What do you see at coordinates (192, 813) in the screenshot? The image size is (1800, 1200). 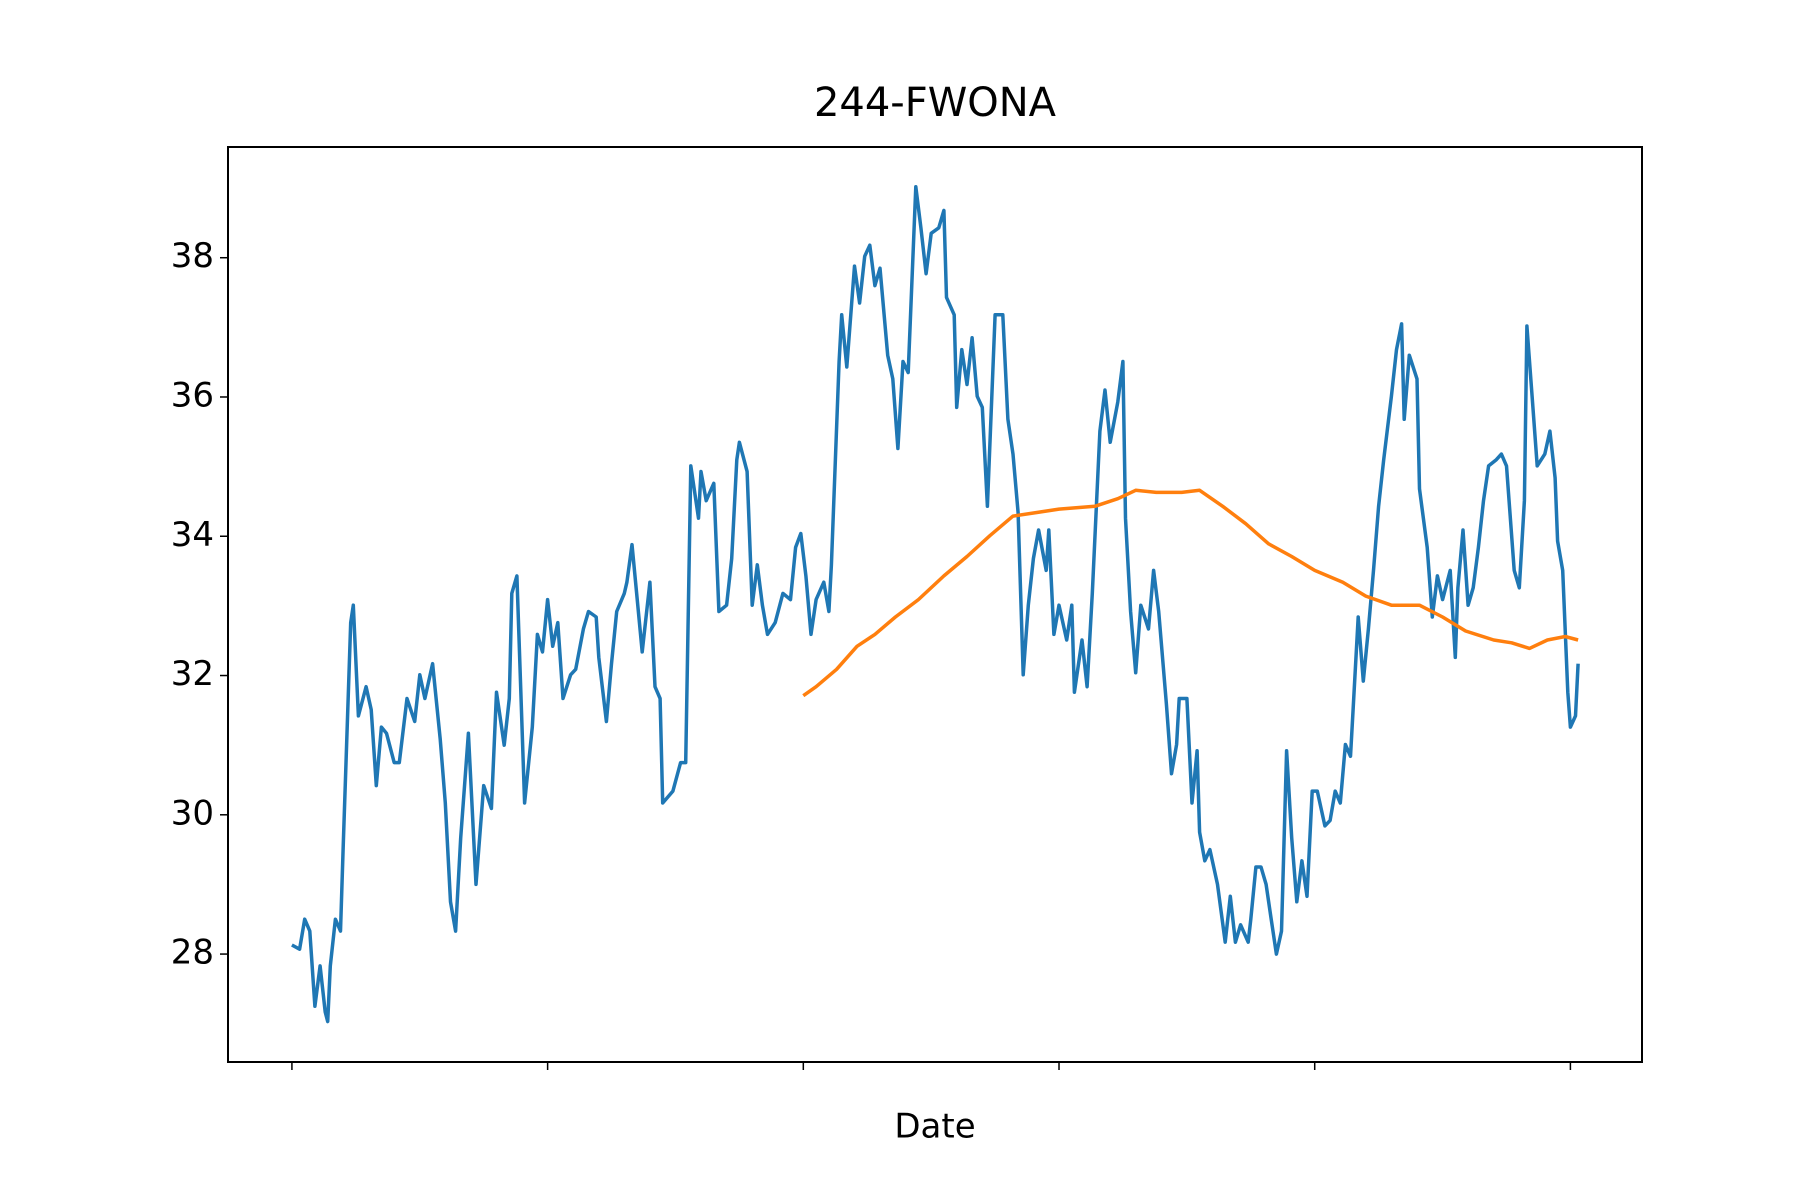 I see `y-tick-label: 30` at bounding box center [192, 813].